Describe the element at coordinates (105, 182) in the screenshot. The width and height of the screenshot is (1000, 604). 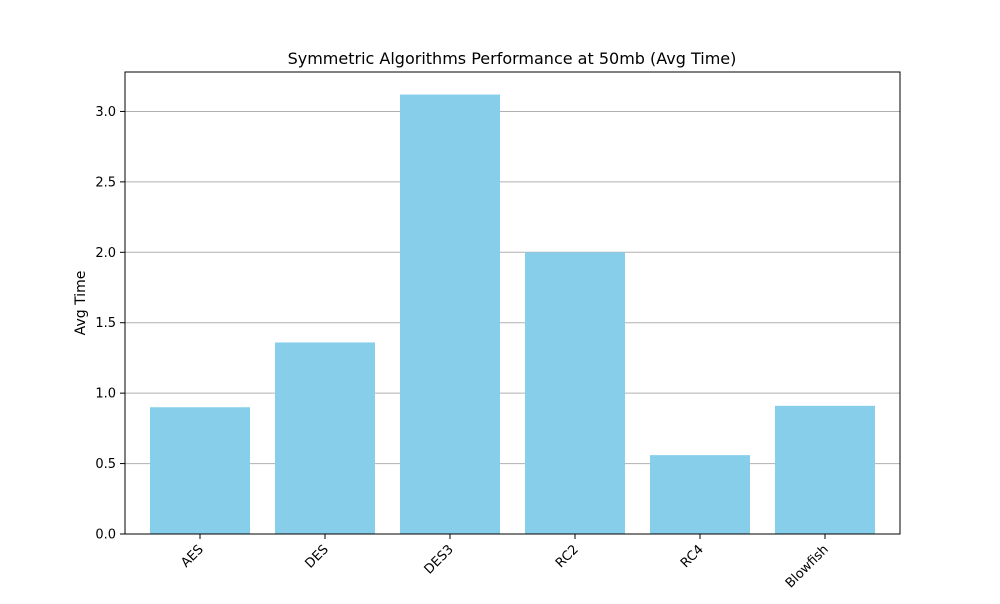
I see `y-tick-label: 2.5` at that location.